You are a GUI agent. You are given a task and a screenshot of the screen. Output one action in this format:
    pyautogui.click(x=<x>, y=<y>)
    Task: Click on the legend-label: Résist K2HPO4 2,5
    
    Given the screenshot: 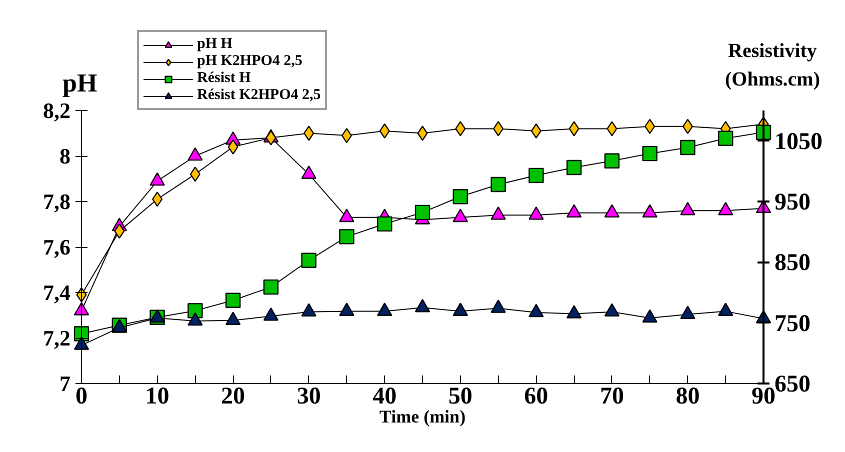 What is the action you would take?
    pyautogui.click(x=259, y=95)
    